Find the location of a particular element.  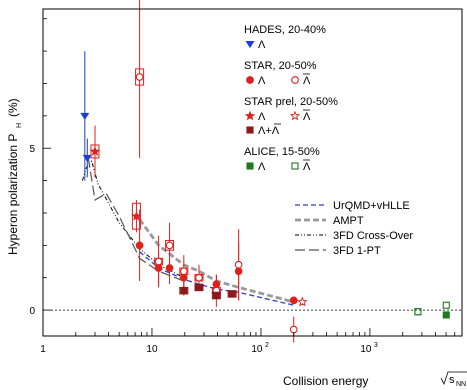

y-axis-label-group: Hyperon polarization P H (%) is located at coordinates (14, 176).